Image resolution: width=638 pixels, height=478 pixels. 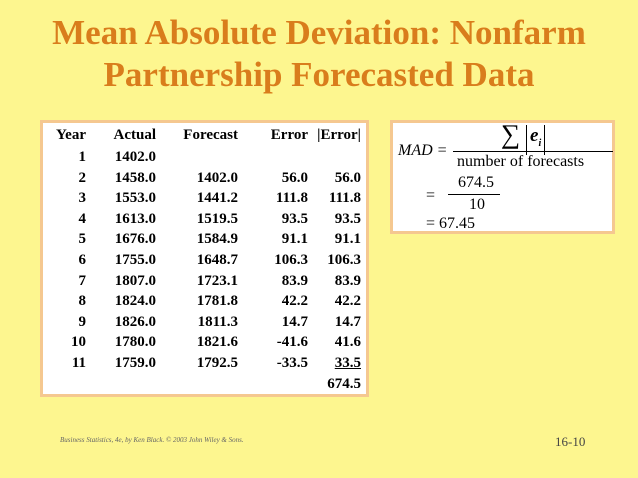 I want to click on step-numerator: 674.5, so click(x=476, y=182).